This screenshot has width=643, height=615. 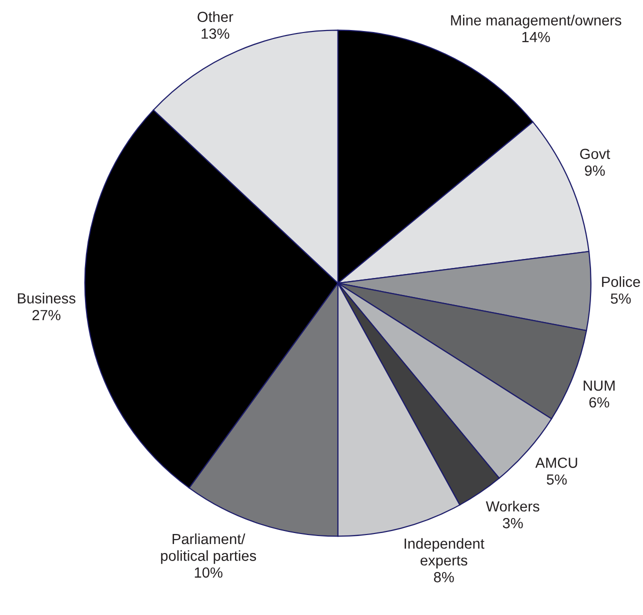 What do you see at coordinates (444, 553) in the screenshot?
I see `slice-label: Independent experts` at bounding box center [444, 553].